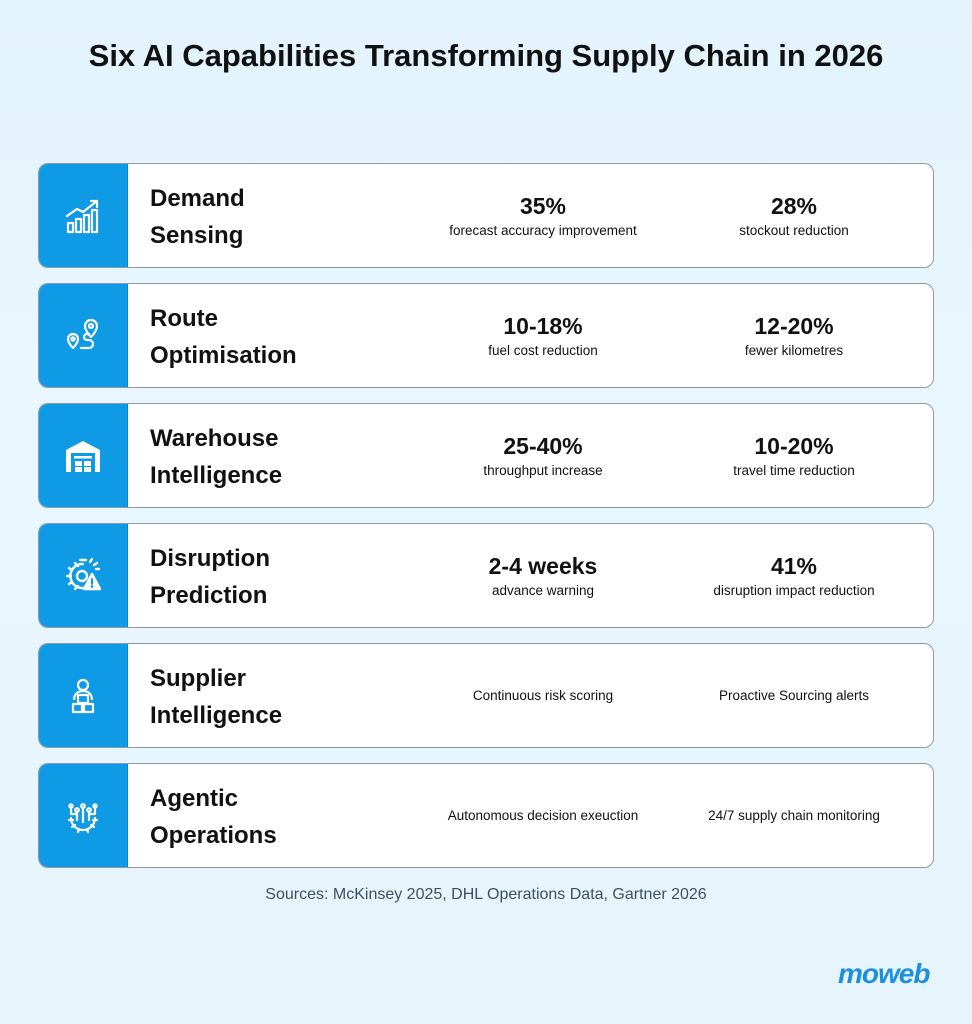 Image resolution: width=972 pixels, height=1024 pixels. I want to click on stat-secondary: 12-20% fewer kilometres, so click(794, 335).